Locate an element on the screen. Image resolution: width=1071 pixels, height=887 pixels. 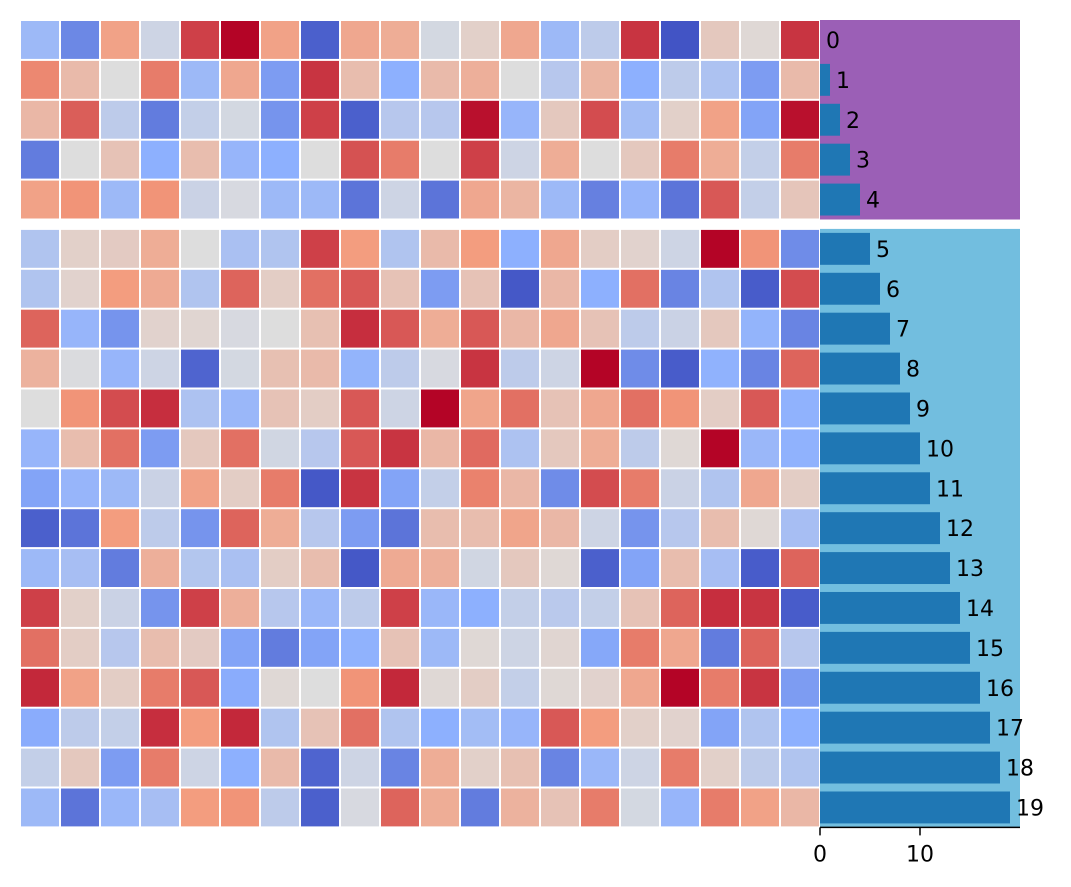
bar-data-label: 10 is located at coordinates (940, 449).